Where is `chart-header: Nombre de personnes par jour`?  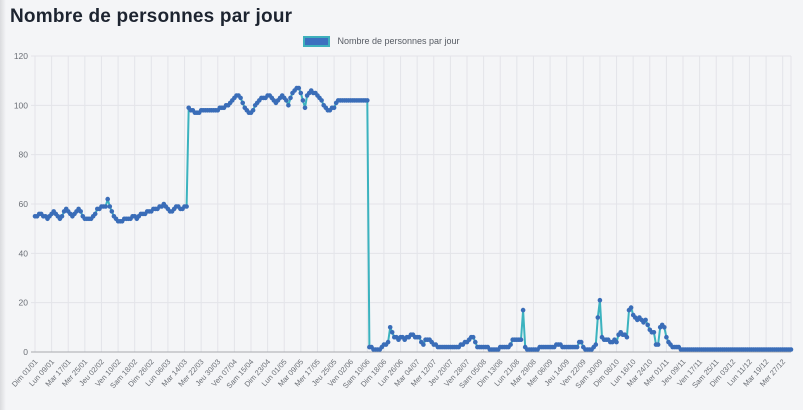
chart-header: Nombre de personnes par jour is located at coordinates (401, 15).